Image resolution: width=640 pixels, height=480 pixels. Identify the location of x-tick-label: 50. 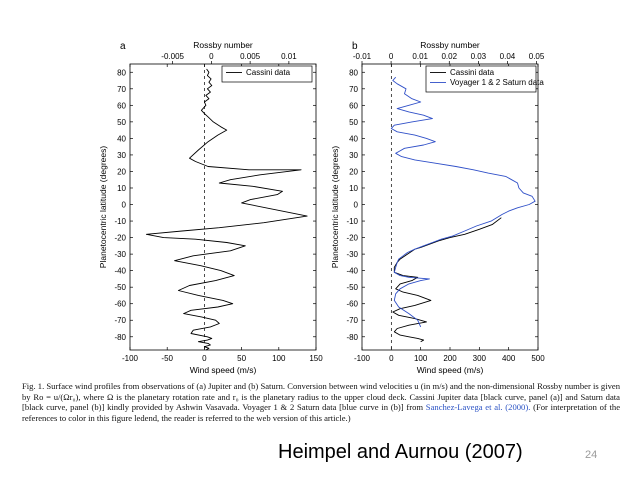
(241, 358).